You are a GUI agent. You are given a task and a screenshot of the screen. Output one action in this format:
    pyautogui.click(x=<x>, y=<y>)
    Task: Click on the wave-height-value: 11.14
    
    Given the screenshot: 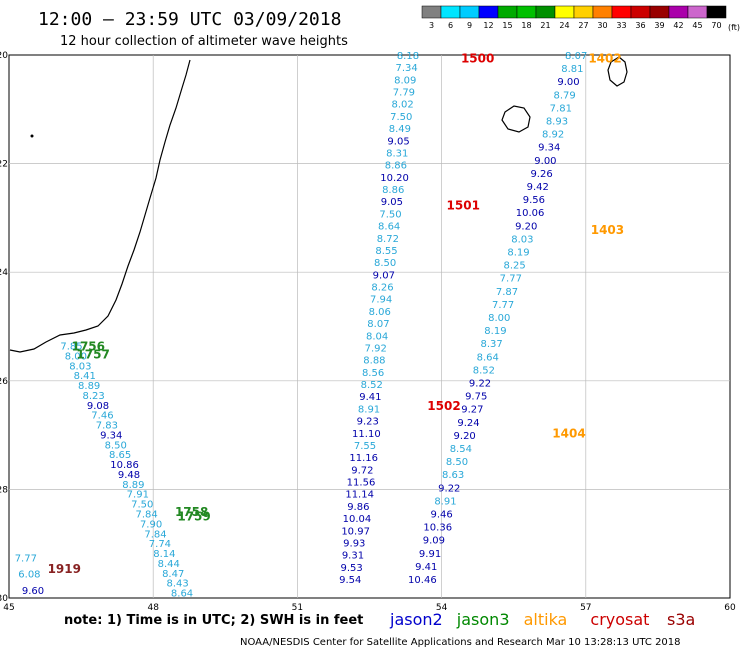 What is the action you would take?
    pyautogui.click(x=359, y=495)
    